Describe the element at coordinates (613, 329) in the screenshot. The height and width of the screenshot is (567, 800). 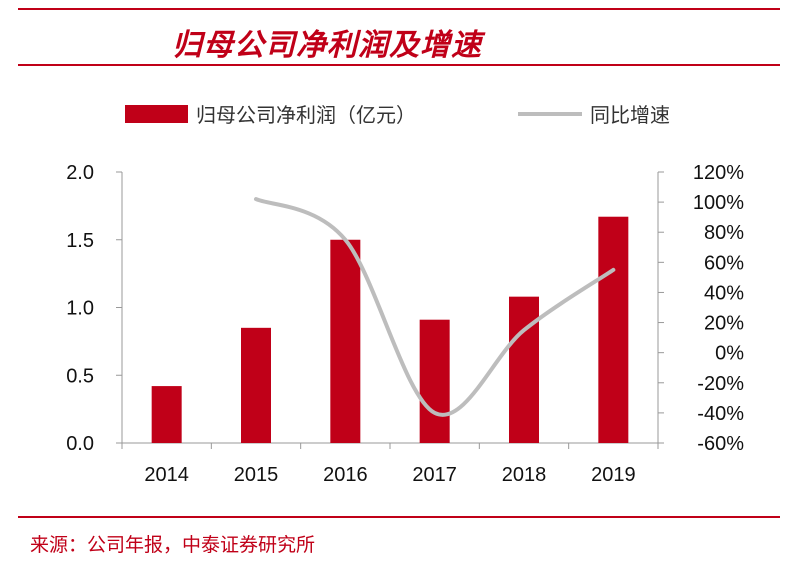
I see `bar-2019` at that location.